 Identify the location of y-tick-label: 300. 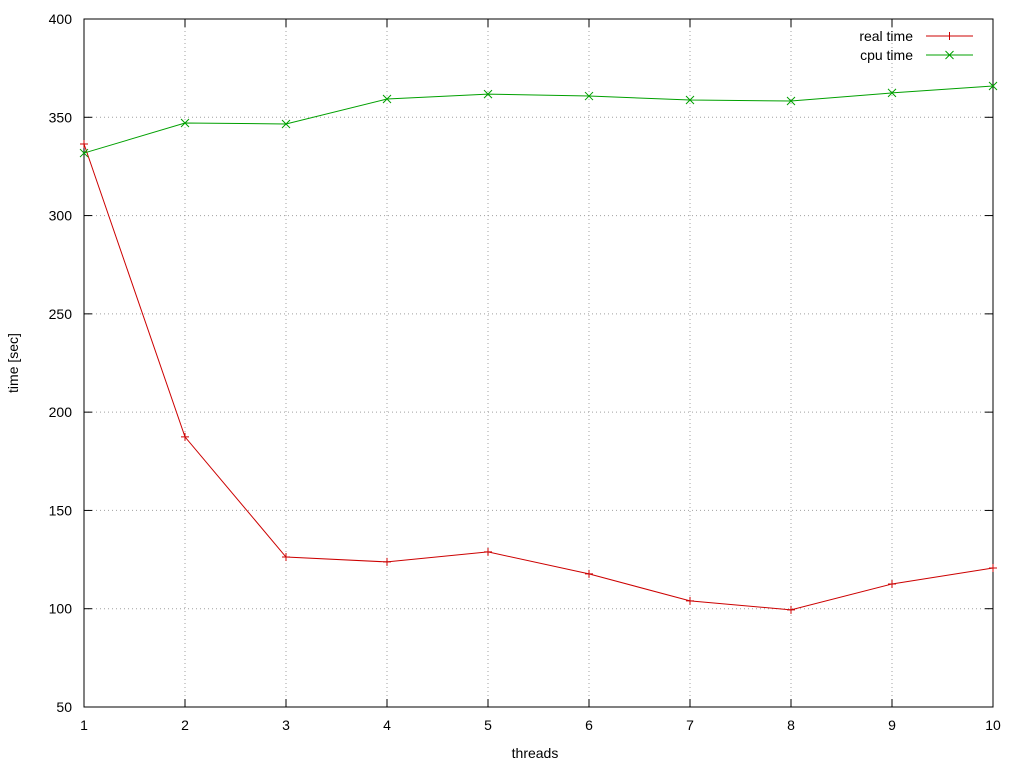
(61, 216).